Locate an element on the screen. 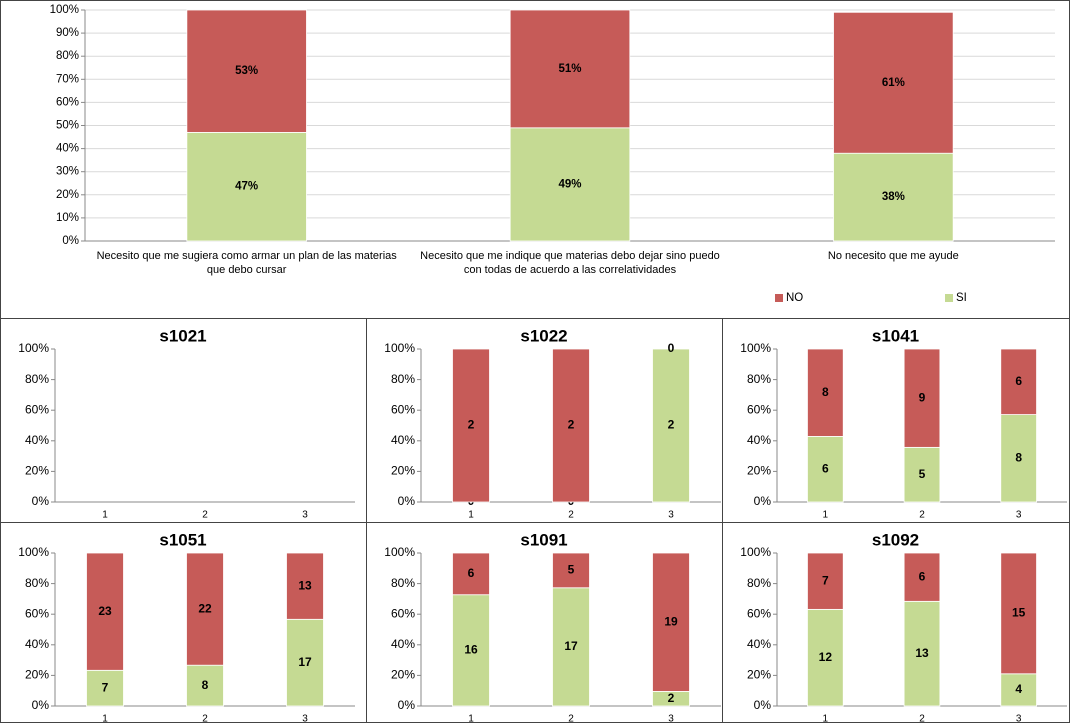 This screenshot has width=1070, height=723. y-tick-label: 10% is located at coordinates (67, 218).